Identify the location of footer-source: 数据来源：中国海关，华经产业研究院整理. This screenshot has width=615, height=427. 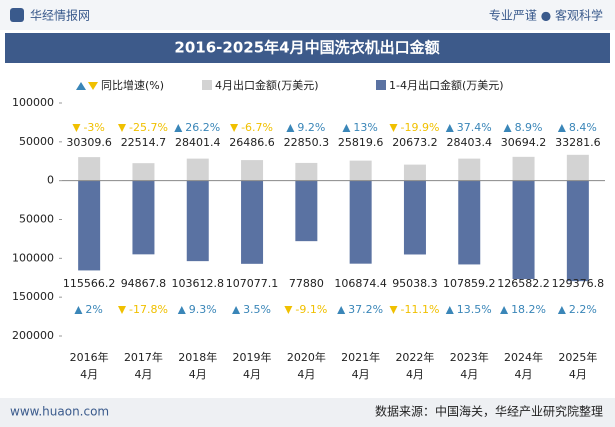
(489, 411).